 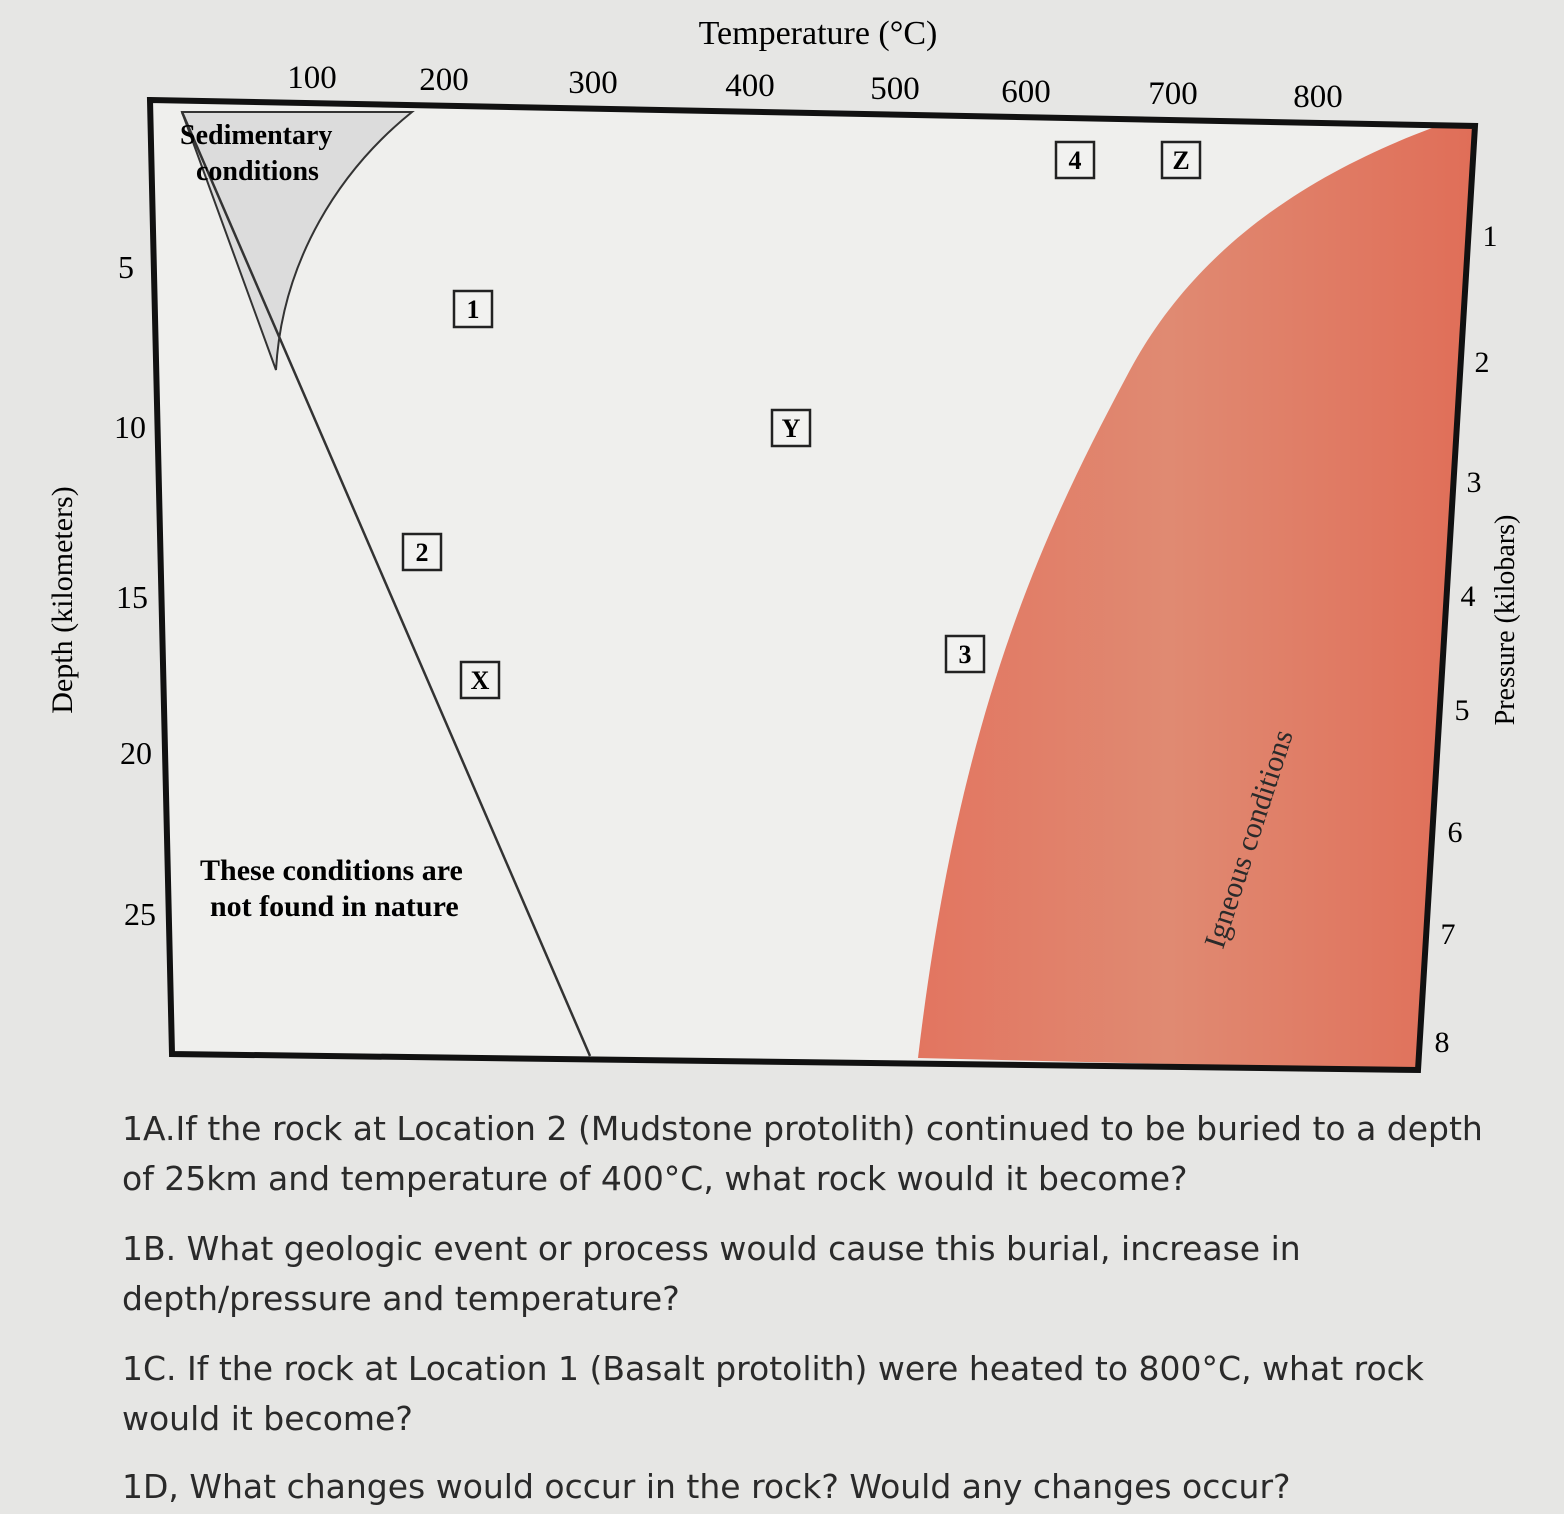 What do you see at coordinates (818, 33) in the screenshot?
I see `temperature-axis-title: Temperature (°C)` at bounding box center [818, 33].